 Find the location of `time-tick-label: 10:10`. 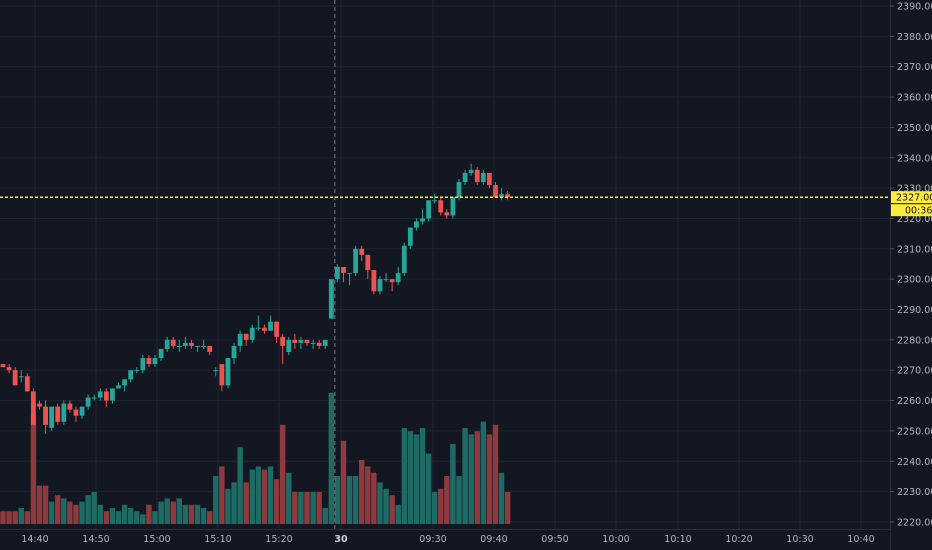

time-tick-label: 10:10 is located at coordinates (677, 539).